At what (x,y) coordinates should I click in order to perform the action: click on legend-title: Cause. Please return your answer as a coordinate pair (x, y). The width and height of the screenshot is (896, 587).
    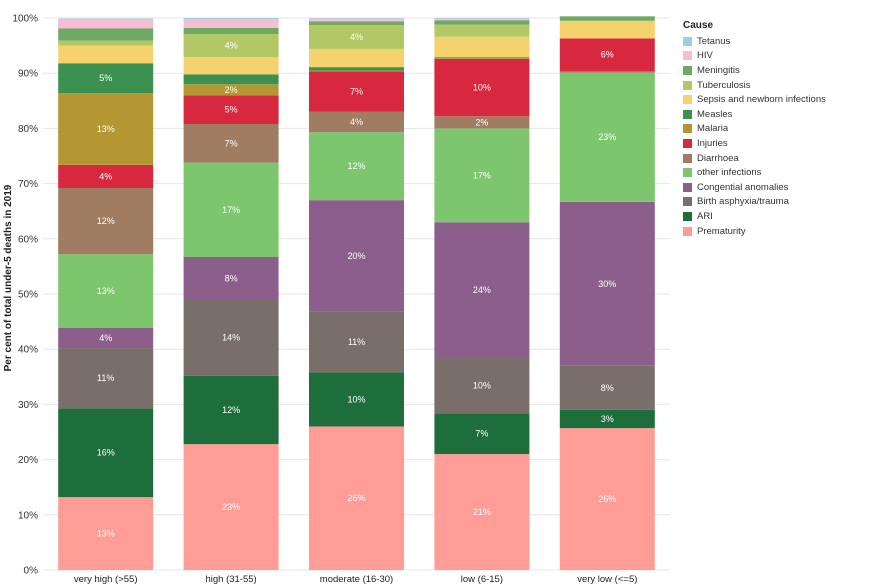
    Looking at the image, I should click on (698, 25).